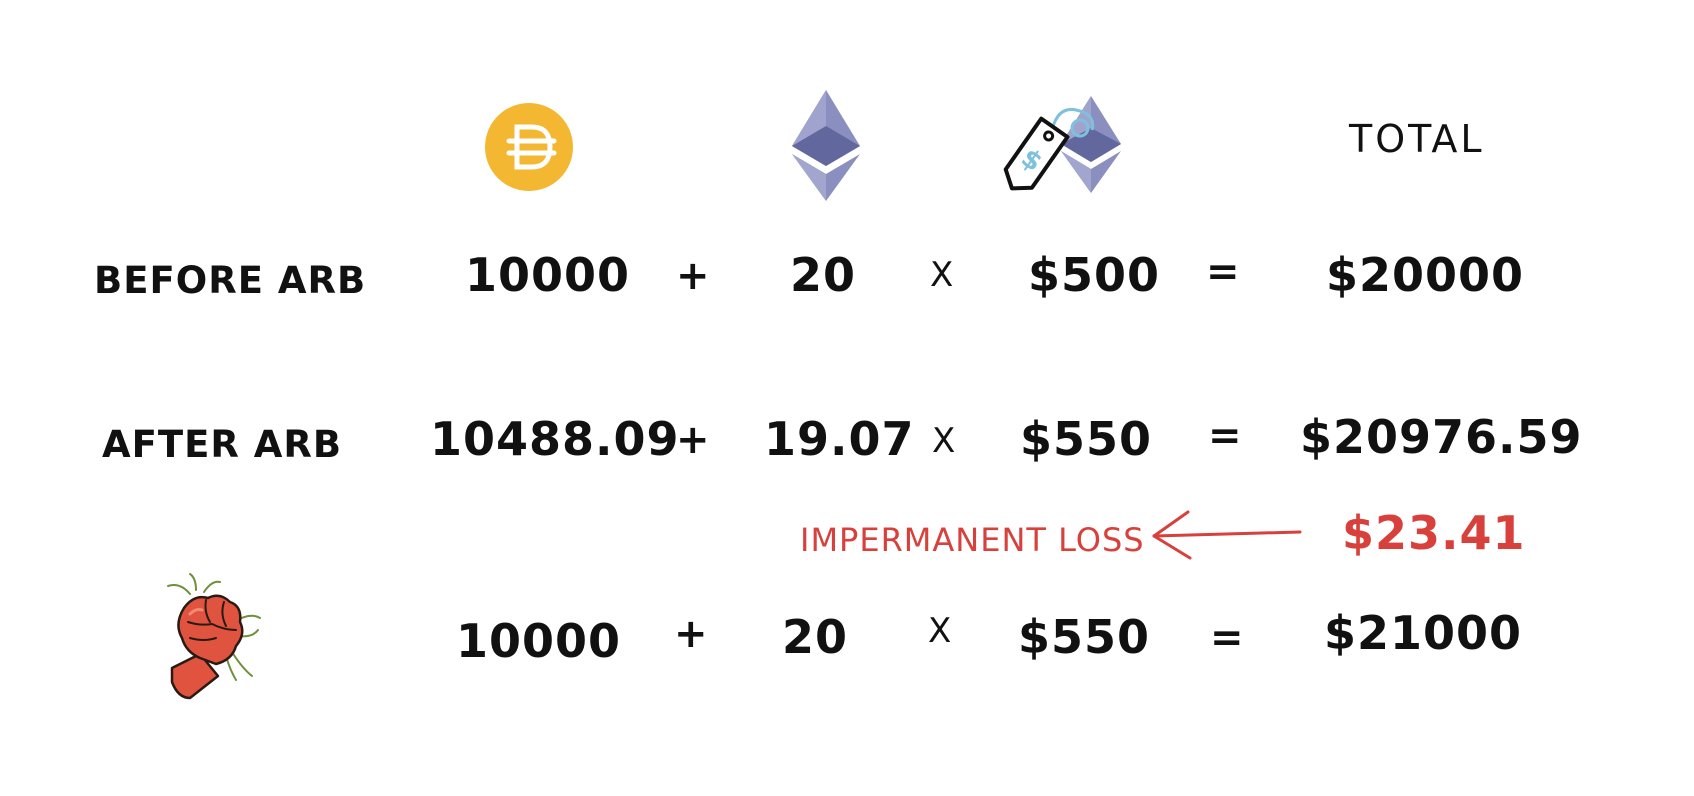 The height and width of the screenshot is (796, 1694). Describe the element at coordinates (1434, 533) in the screenshot. I see `impermanent-loss-value: $23.41` at that location.